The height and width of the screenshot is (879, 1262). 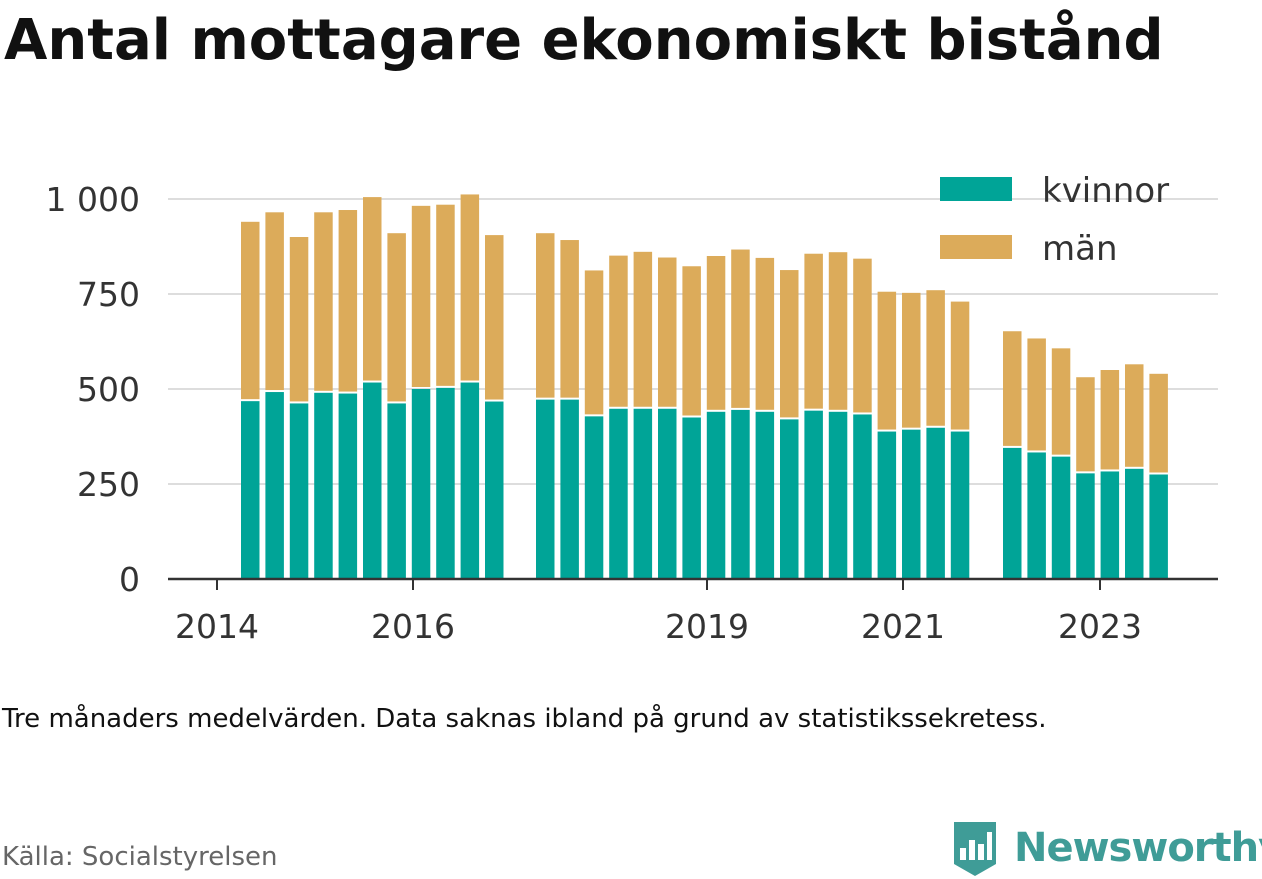 I want to click on legend: kvinnor män, so click(x=1054, y=220).